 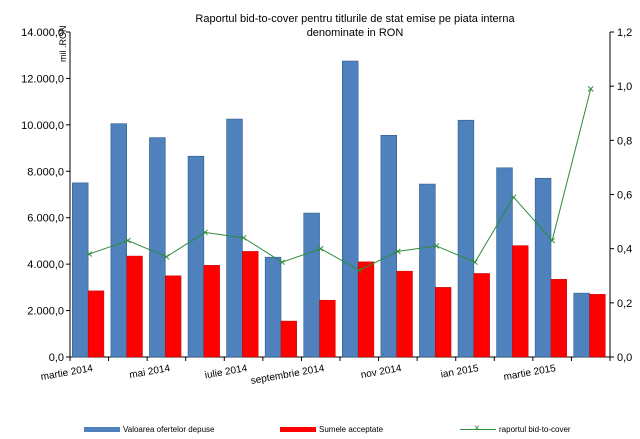 I want to click on x-tick-label: mai 2014, so click(x=150, y=372).